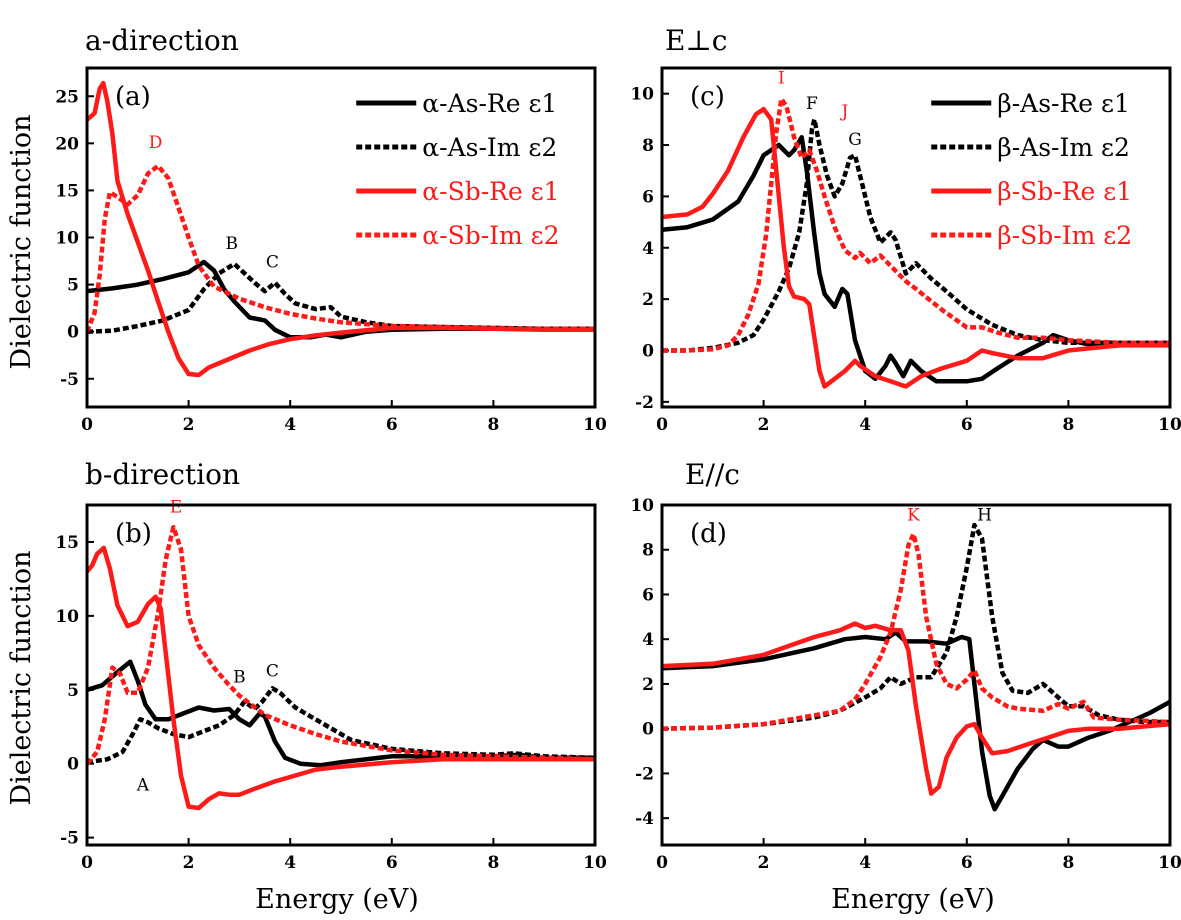 Image resolution: width=1181 pixels, height=920 pixels. Describe the element at coordinates (162, 474) in the screenshot. I see `panel-title: b-direction` at that location.